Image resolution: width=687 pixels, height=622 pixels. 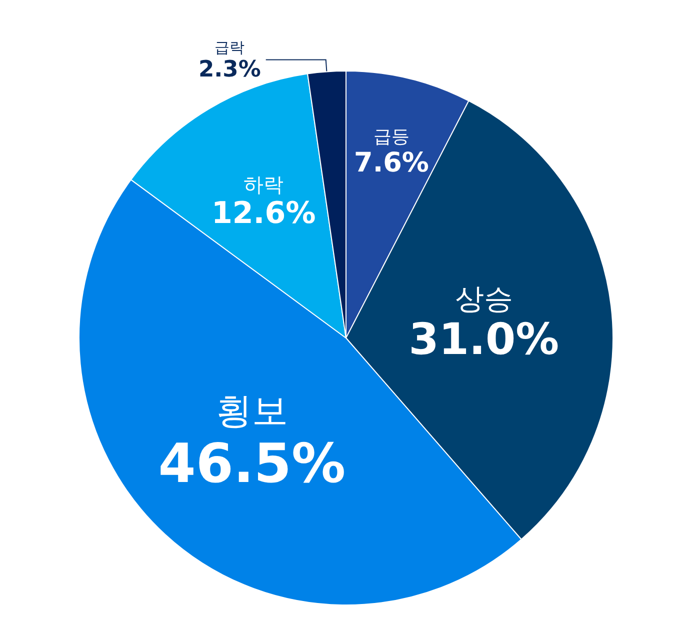 I want to click on data-label: 31.0%, so click(x=483, y=340).